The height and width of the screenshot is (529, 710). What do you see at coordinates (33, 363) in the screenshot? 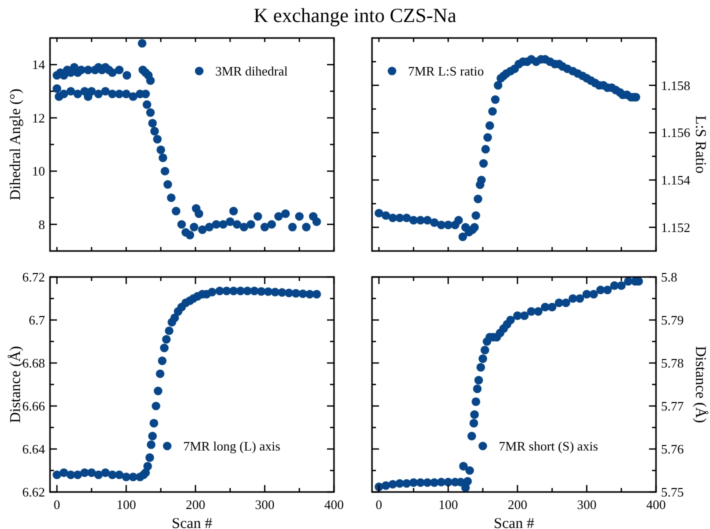
I see `y-tick-label: 6.68` at bounding box center [33, 363].